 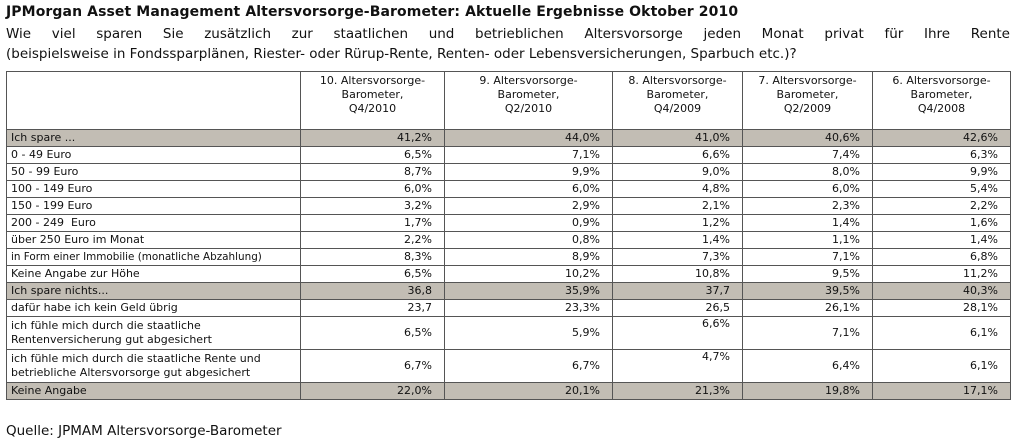 I want to click on table-cell: 1,1%, so click(x=807, y=240).